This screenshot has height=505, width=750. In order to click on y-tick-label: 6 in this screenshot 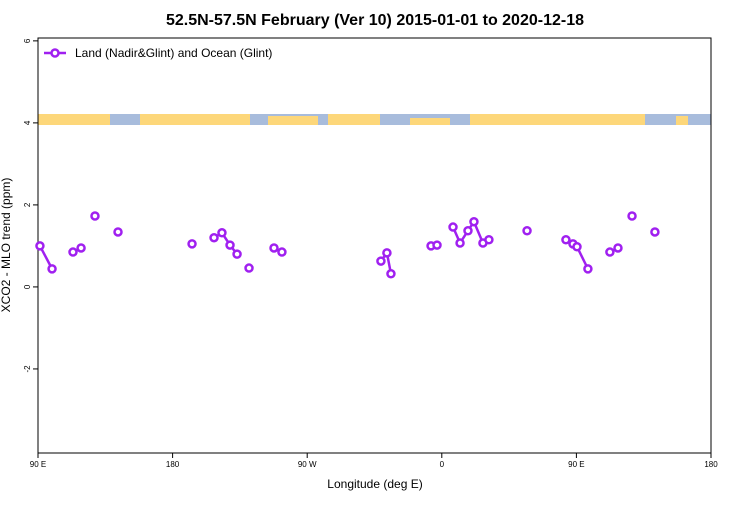, I will do `click(27, 40)`.